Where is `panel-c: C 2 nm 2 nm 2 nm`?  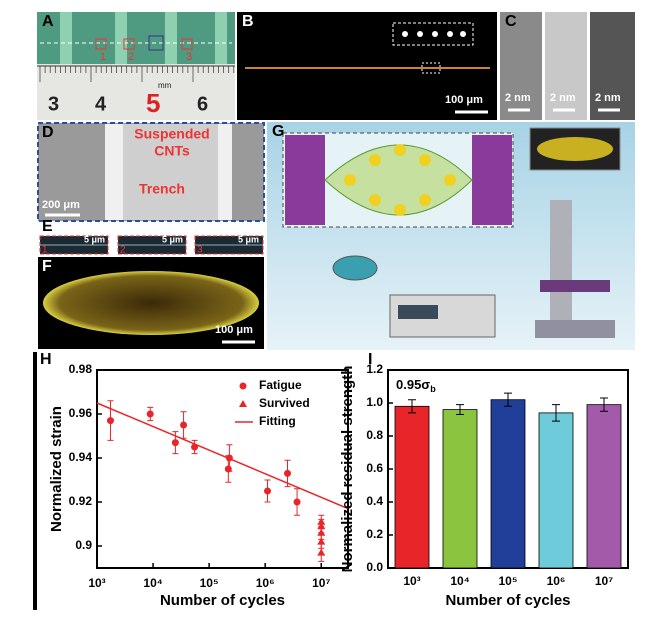 panel-c: C 2 nm 2 nm 2 nm is located at coordinates (567, 66).